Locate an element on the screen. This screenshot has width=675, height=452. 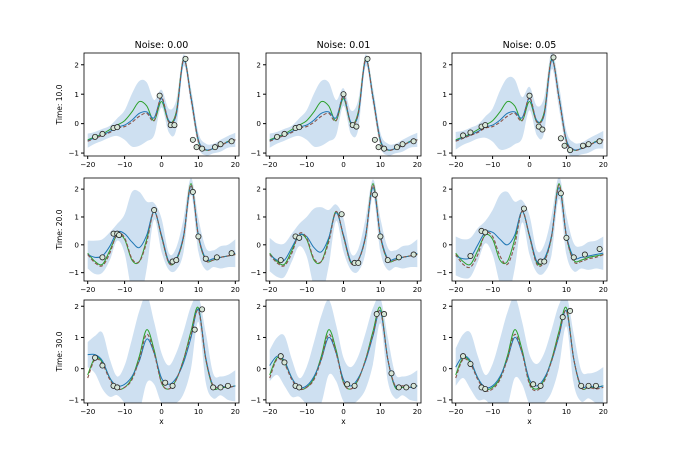
y-axis-label: Time: 30.0 is located at coordinates (59, 351).